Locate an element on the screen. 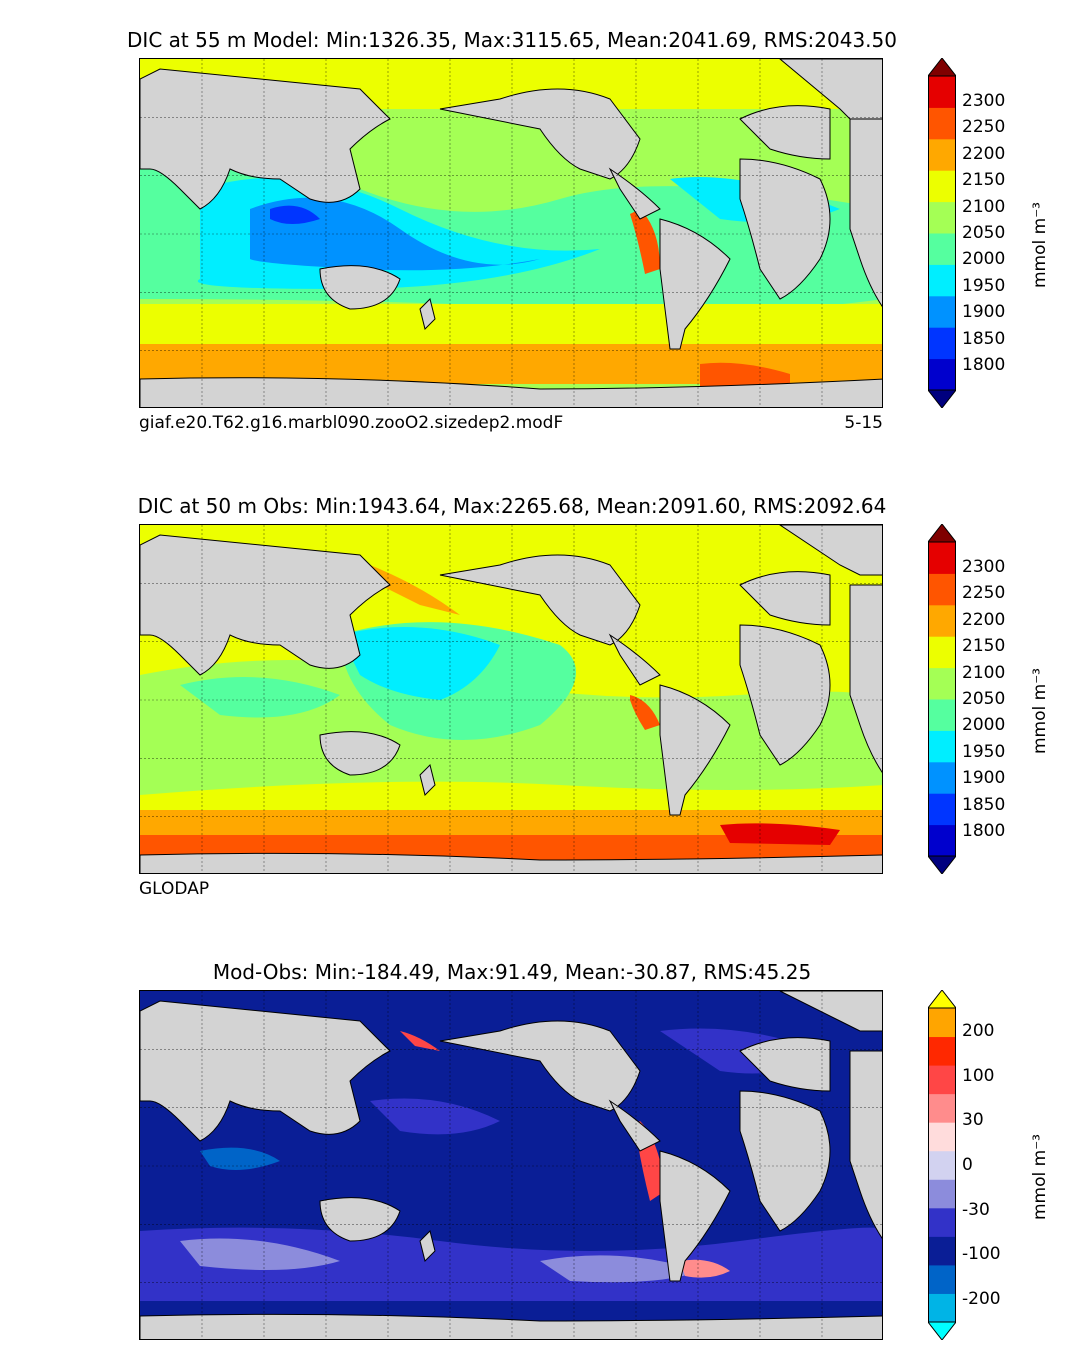 The height and width of the screenshot is (1372, 1079). season-caption: 5-15 is located at coordinates (863, 423).